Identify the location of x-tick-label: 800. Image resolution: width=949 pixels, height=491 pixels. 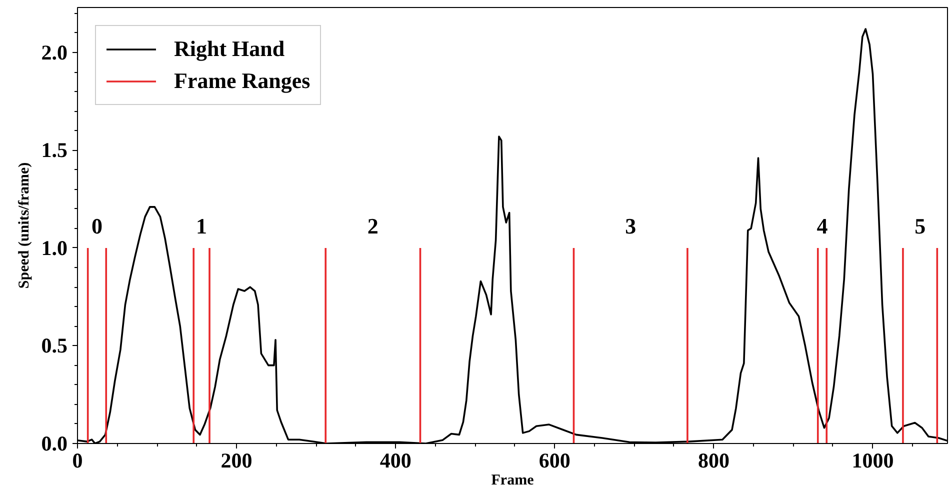
(714, 460).